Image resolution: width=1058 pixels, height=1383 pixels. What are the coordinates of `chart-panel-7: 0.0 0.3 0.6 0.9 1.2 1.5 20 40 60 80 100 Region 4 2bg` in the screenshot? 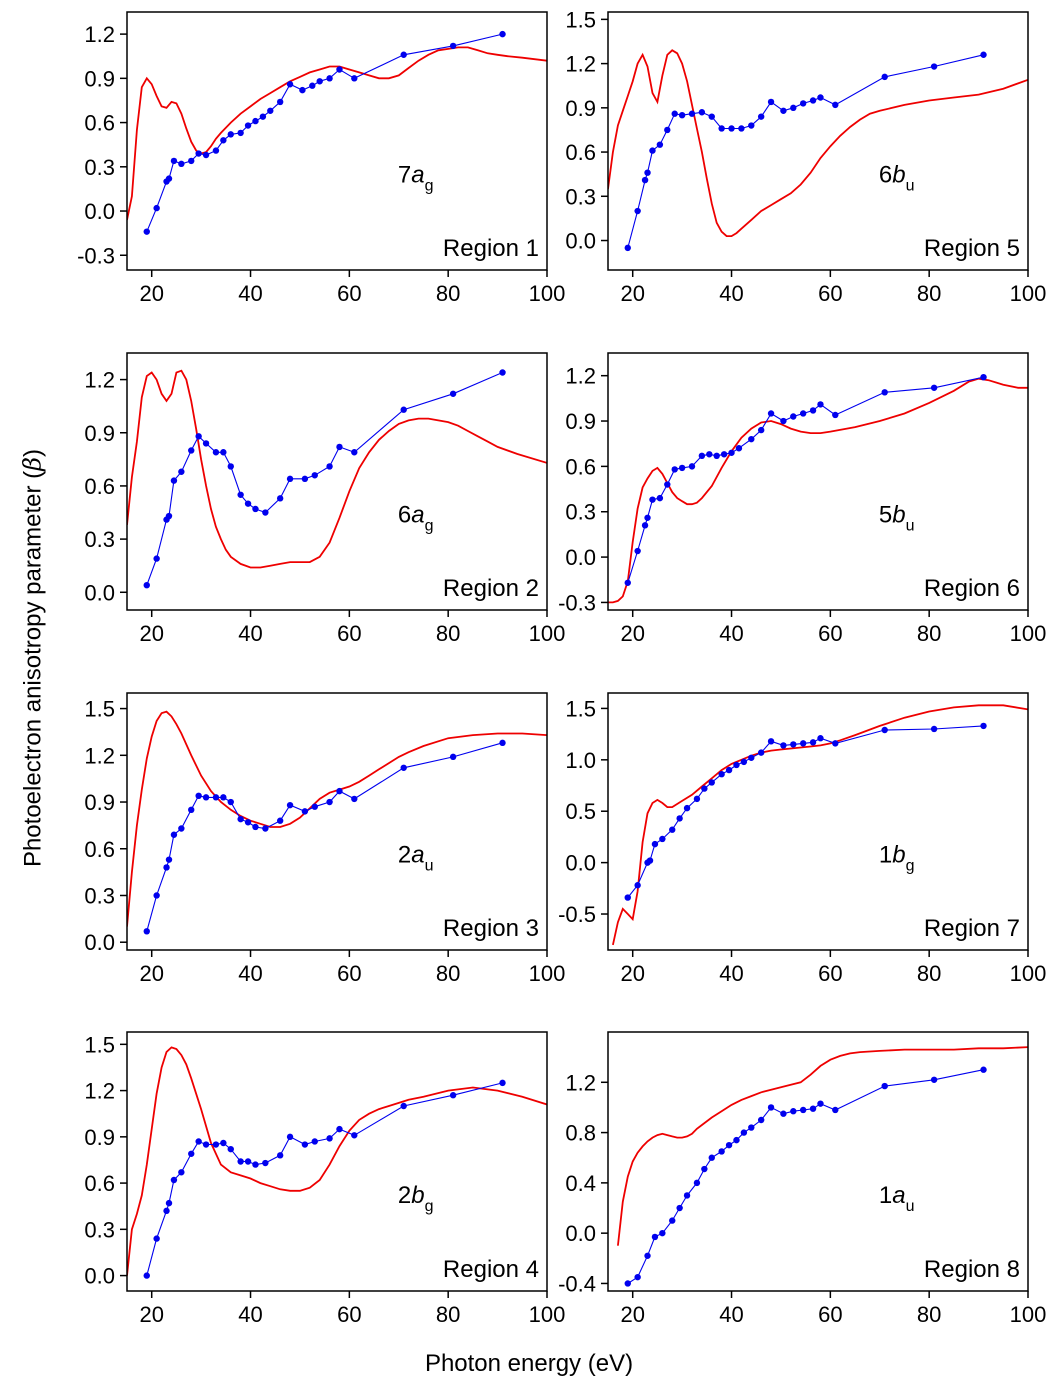 It's located at (324, 1179).